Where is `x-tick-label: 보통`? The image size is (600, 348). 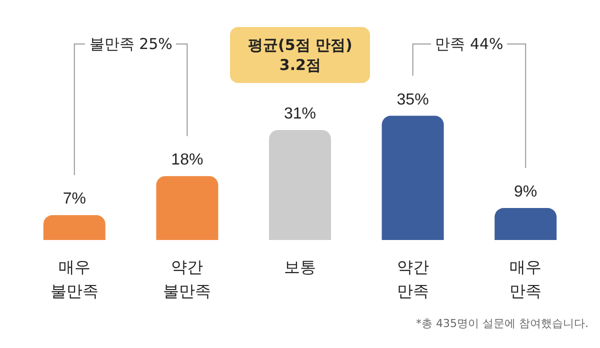 x-tick-label: 보통 is located at coordinates (300, 268).